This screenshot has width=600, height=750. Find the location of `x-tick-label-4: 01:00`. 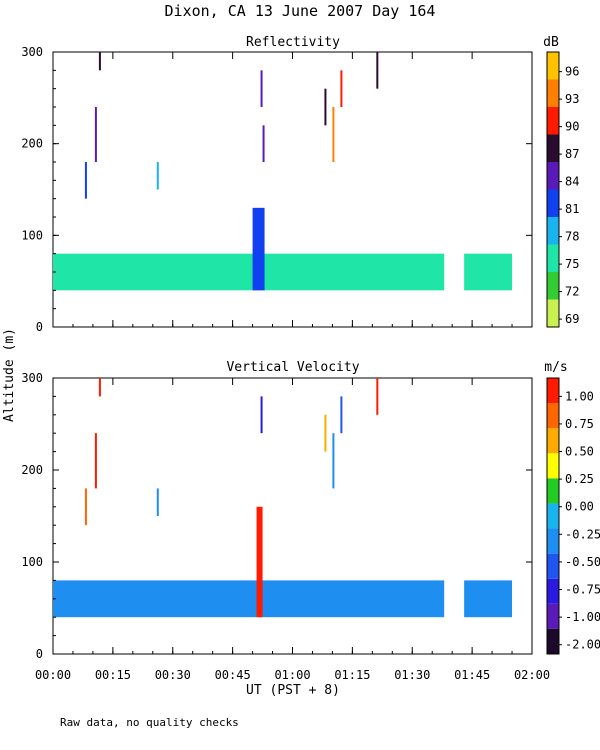

x-tick-label-4: 01:00 is located at coordinates (292, 675).